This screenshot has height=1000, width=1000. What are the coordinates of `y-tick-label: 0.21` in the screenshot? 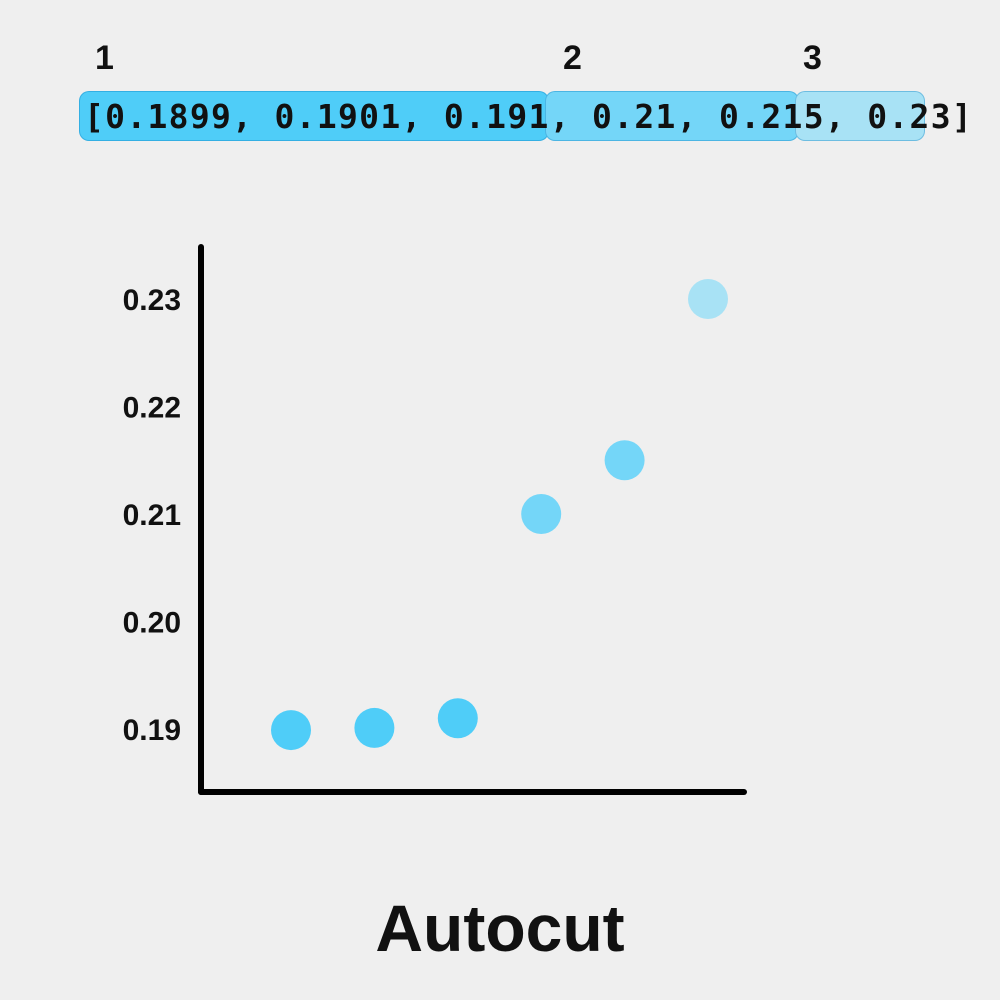 It's located at (152, 515).